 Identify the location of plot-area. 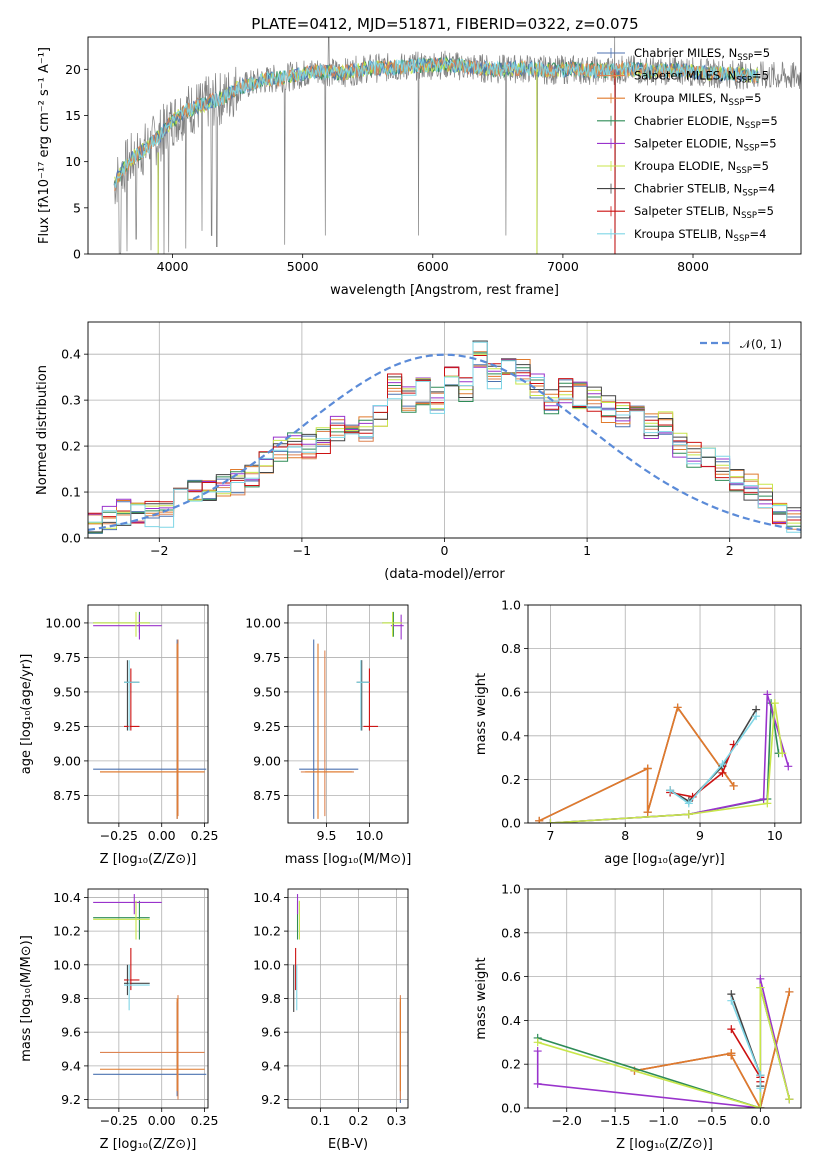
(150, 715).